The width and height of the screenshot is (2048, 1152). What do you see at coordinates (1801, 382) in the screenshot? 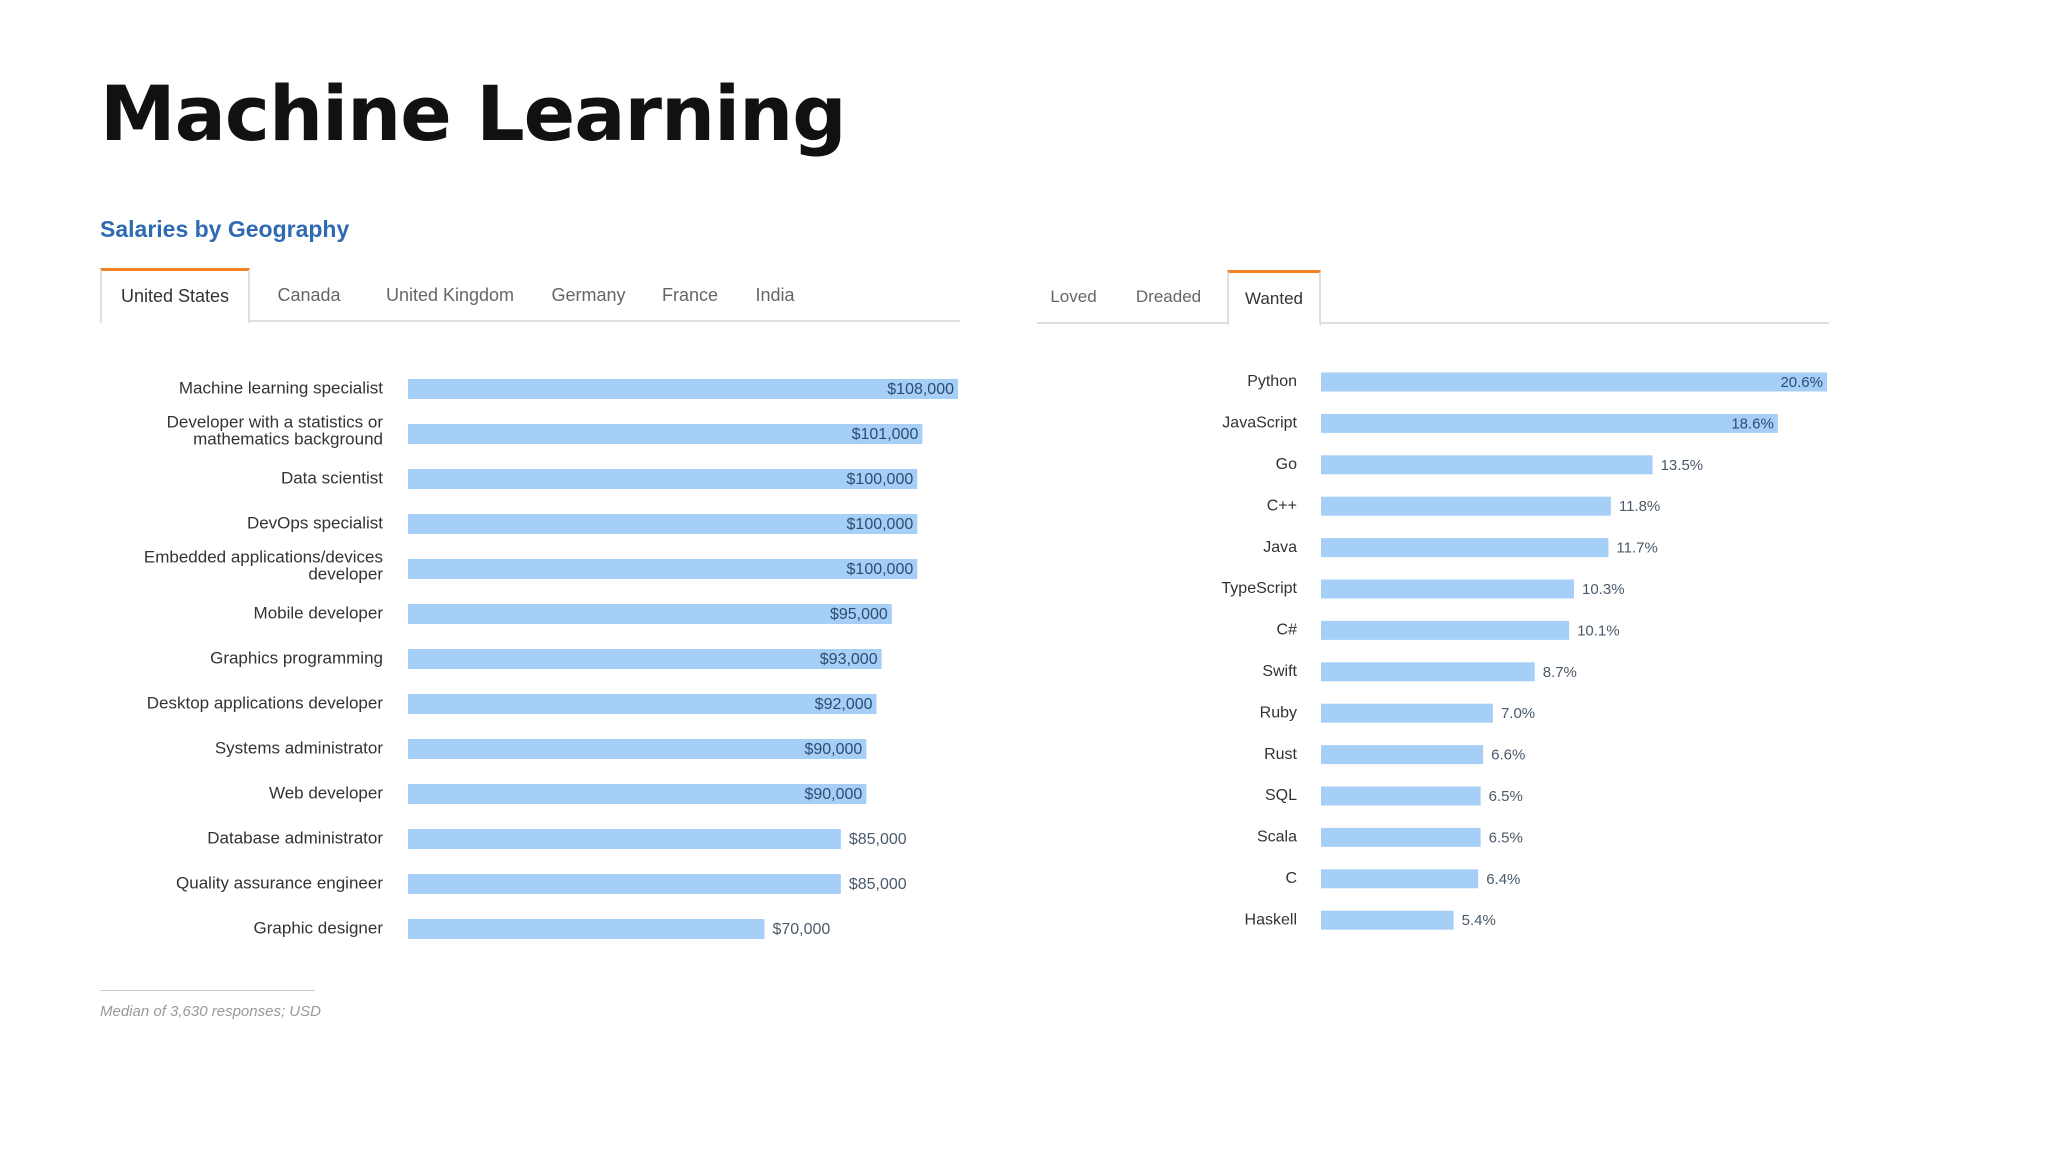
I see `value-label: 20.6%` at bounding box center [1801, 382].